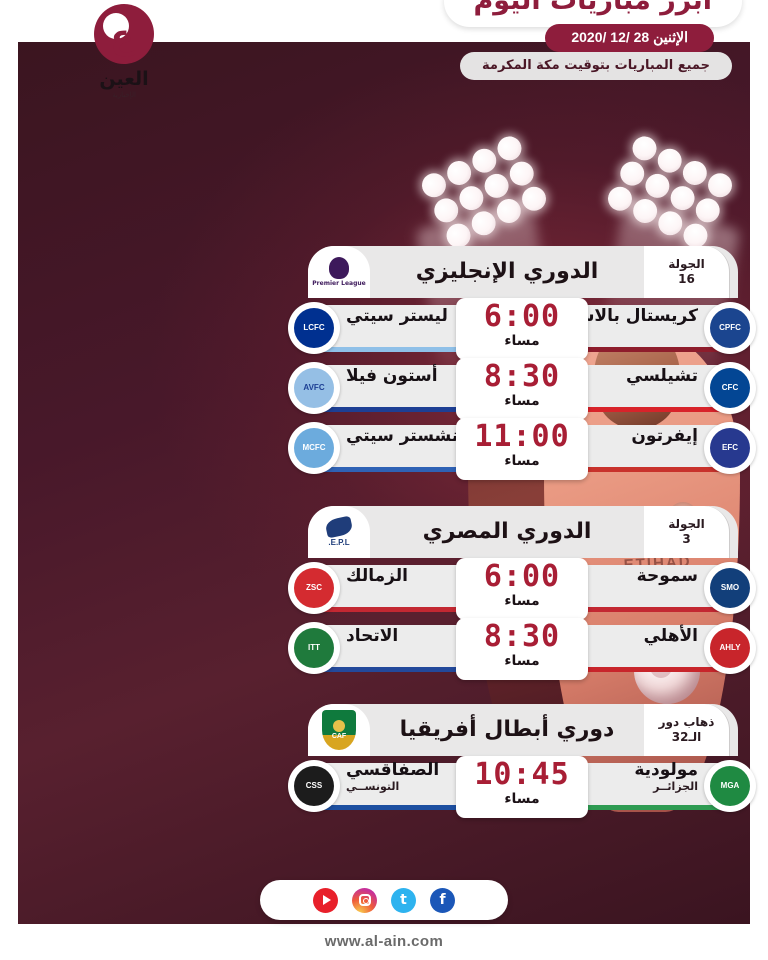 The width and height of the screenshot is (768, 960). What do you see at coordinates (592, 13) in the screenshot?
I see `page-title: أبرز مباريات اليوم` at bounding box center [592, 13].